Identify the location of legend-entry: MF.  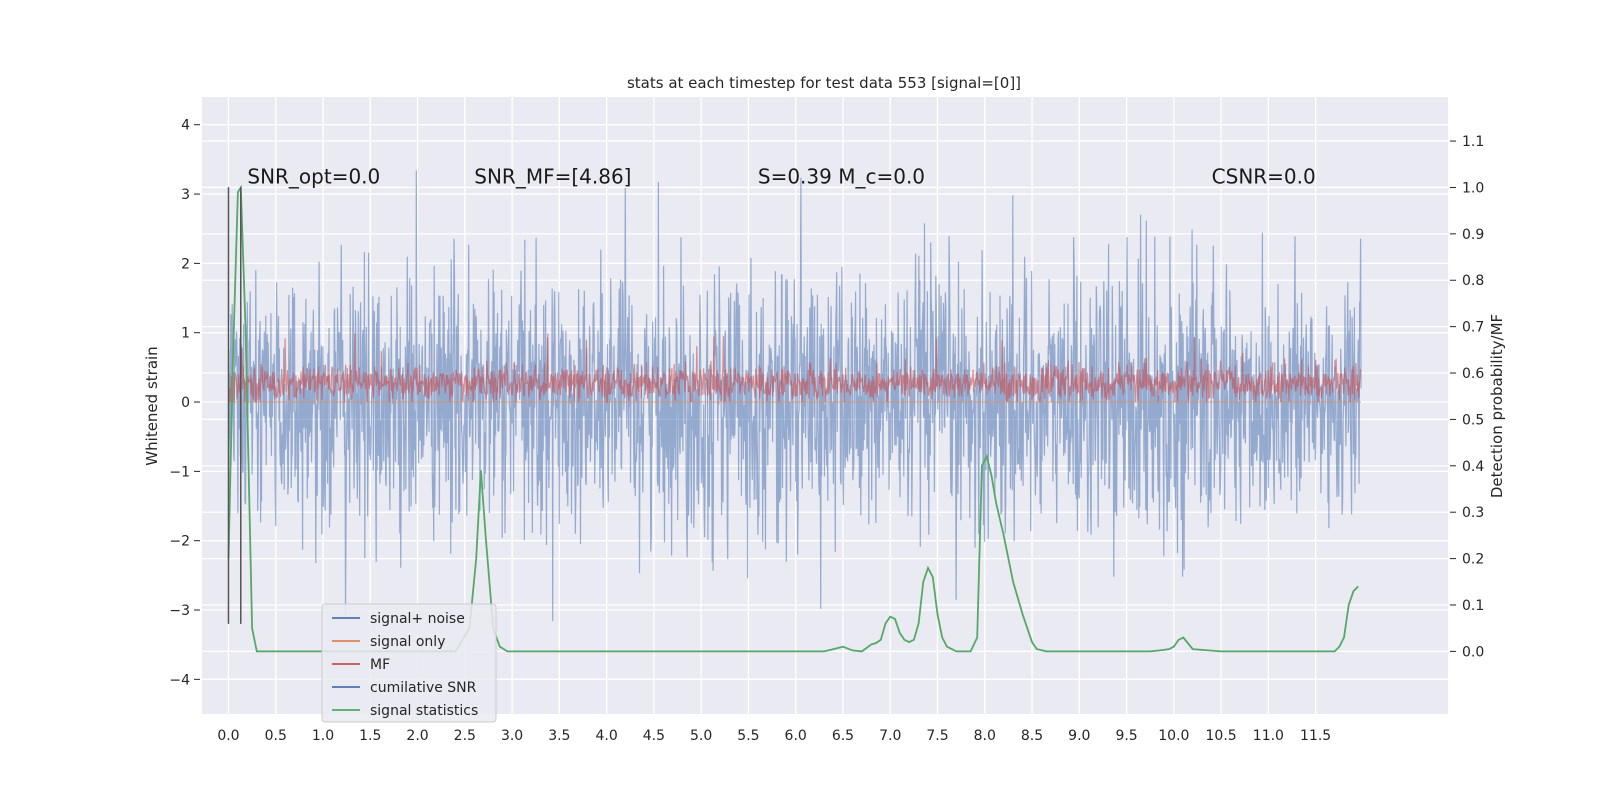
(380, 665).